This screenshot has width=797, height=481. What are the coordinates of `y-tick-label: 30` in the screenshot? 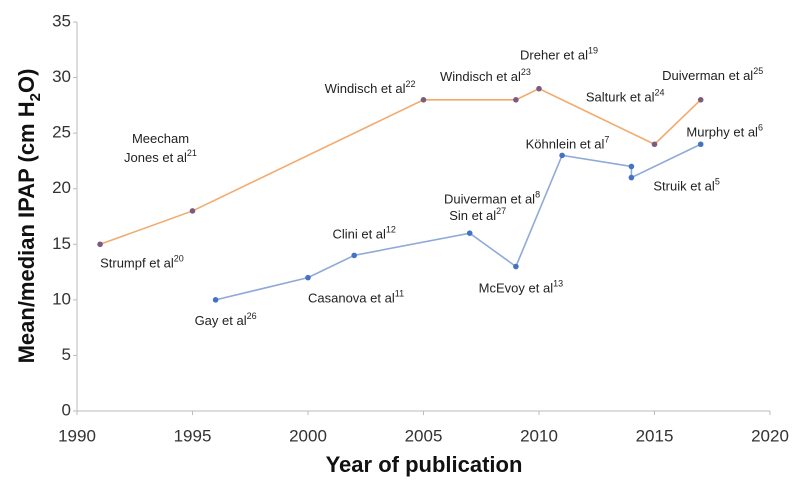 It's located at (61, 76).